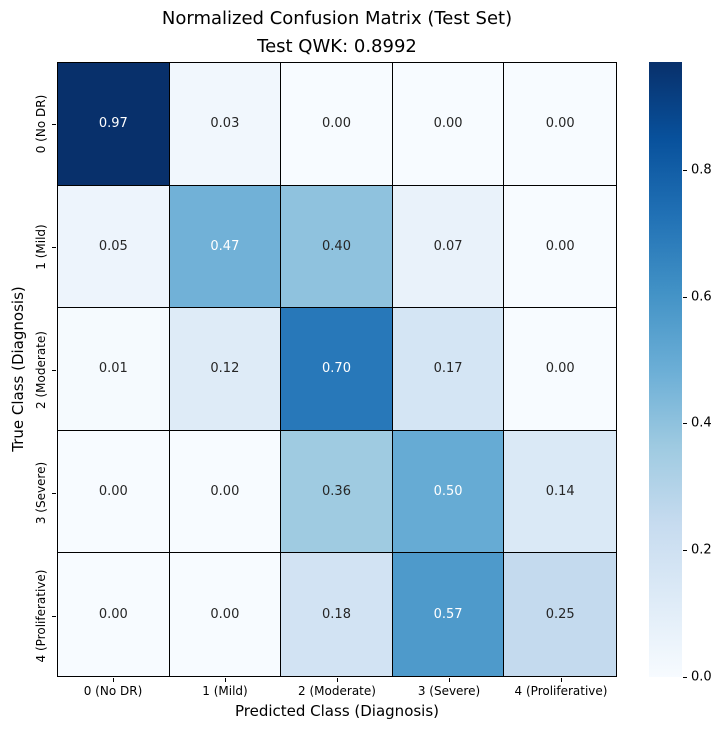 The height and width of the screenshot is (736, 722). Describe the element at coordinates (448, 369) in the screenshot. I see `matrix-cell-r2c3: 0.17` at that location.